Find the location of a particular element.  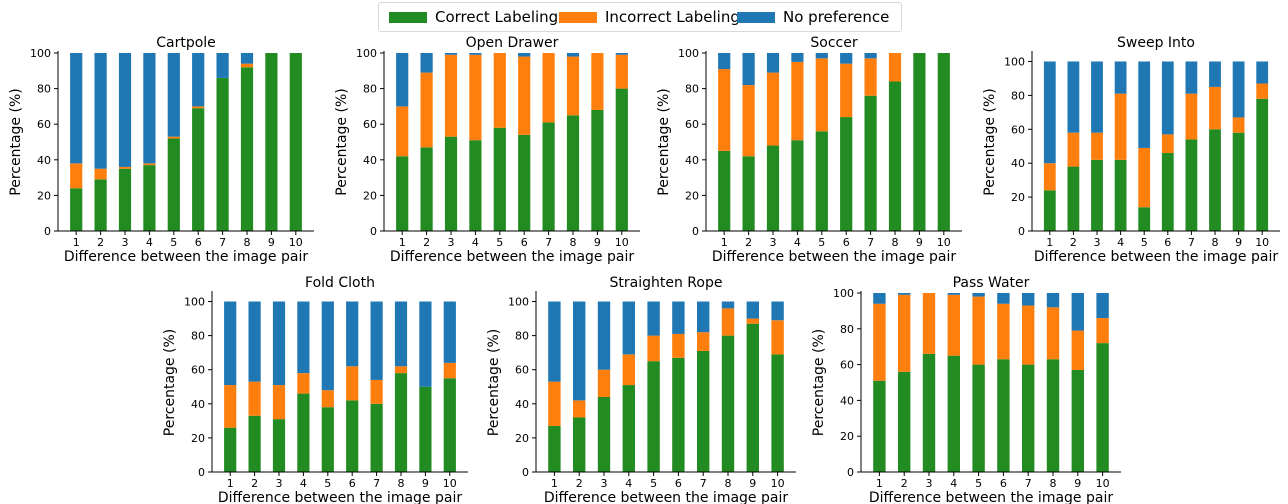

legend-label-incorrect: Incorrect Labeling is located at coordinates (672, 17).